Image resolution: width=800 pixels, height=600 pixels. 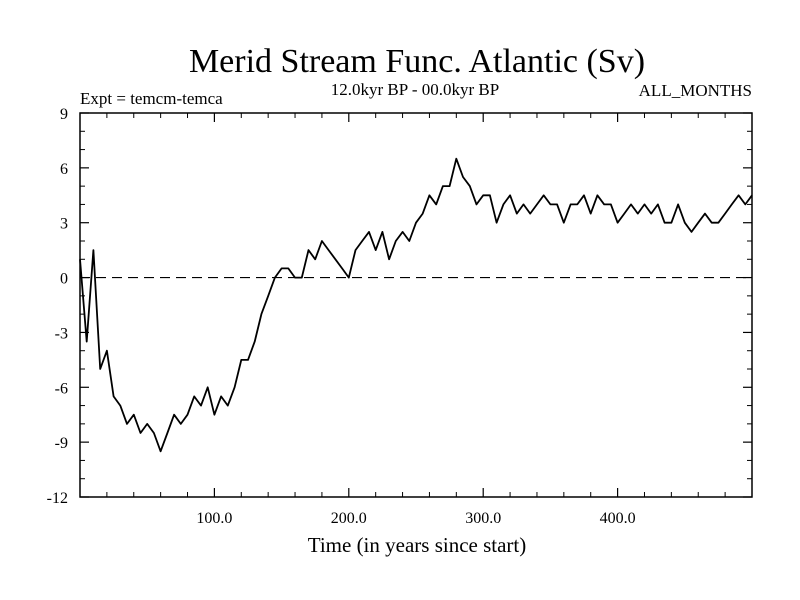 I want to click on x-tick-label: 300.0, so click(x=483, y=518).